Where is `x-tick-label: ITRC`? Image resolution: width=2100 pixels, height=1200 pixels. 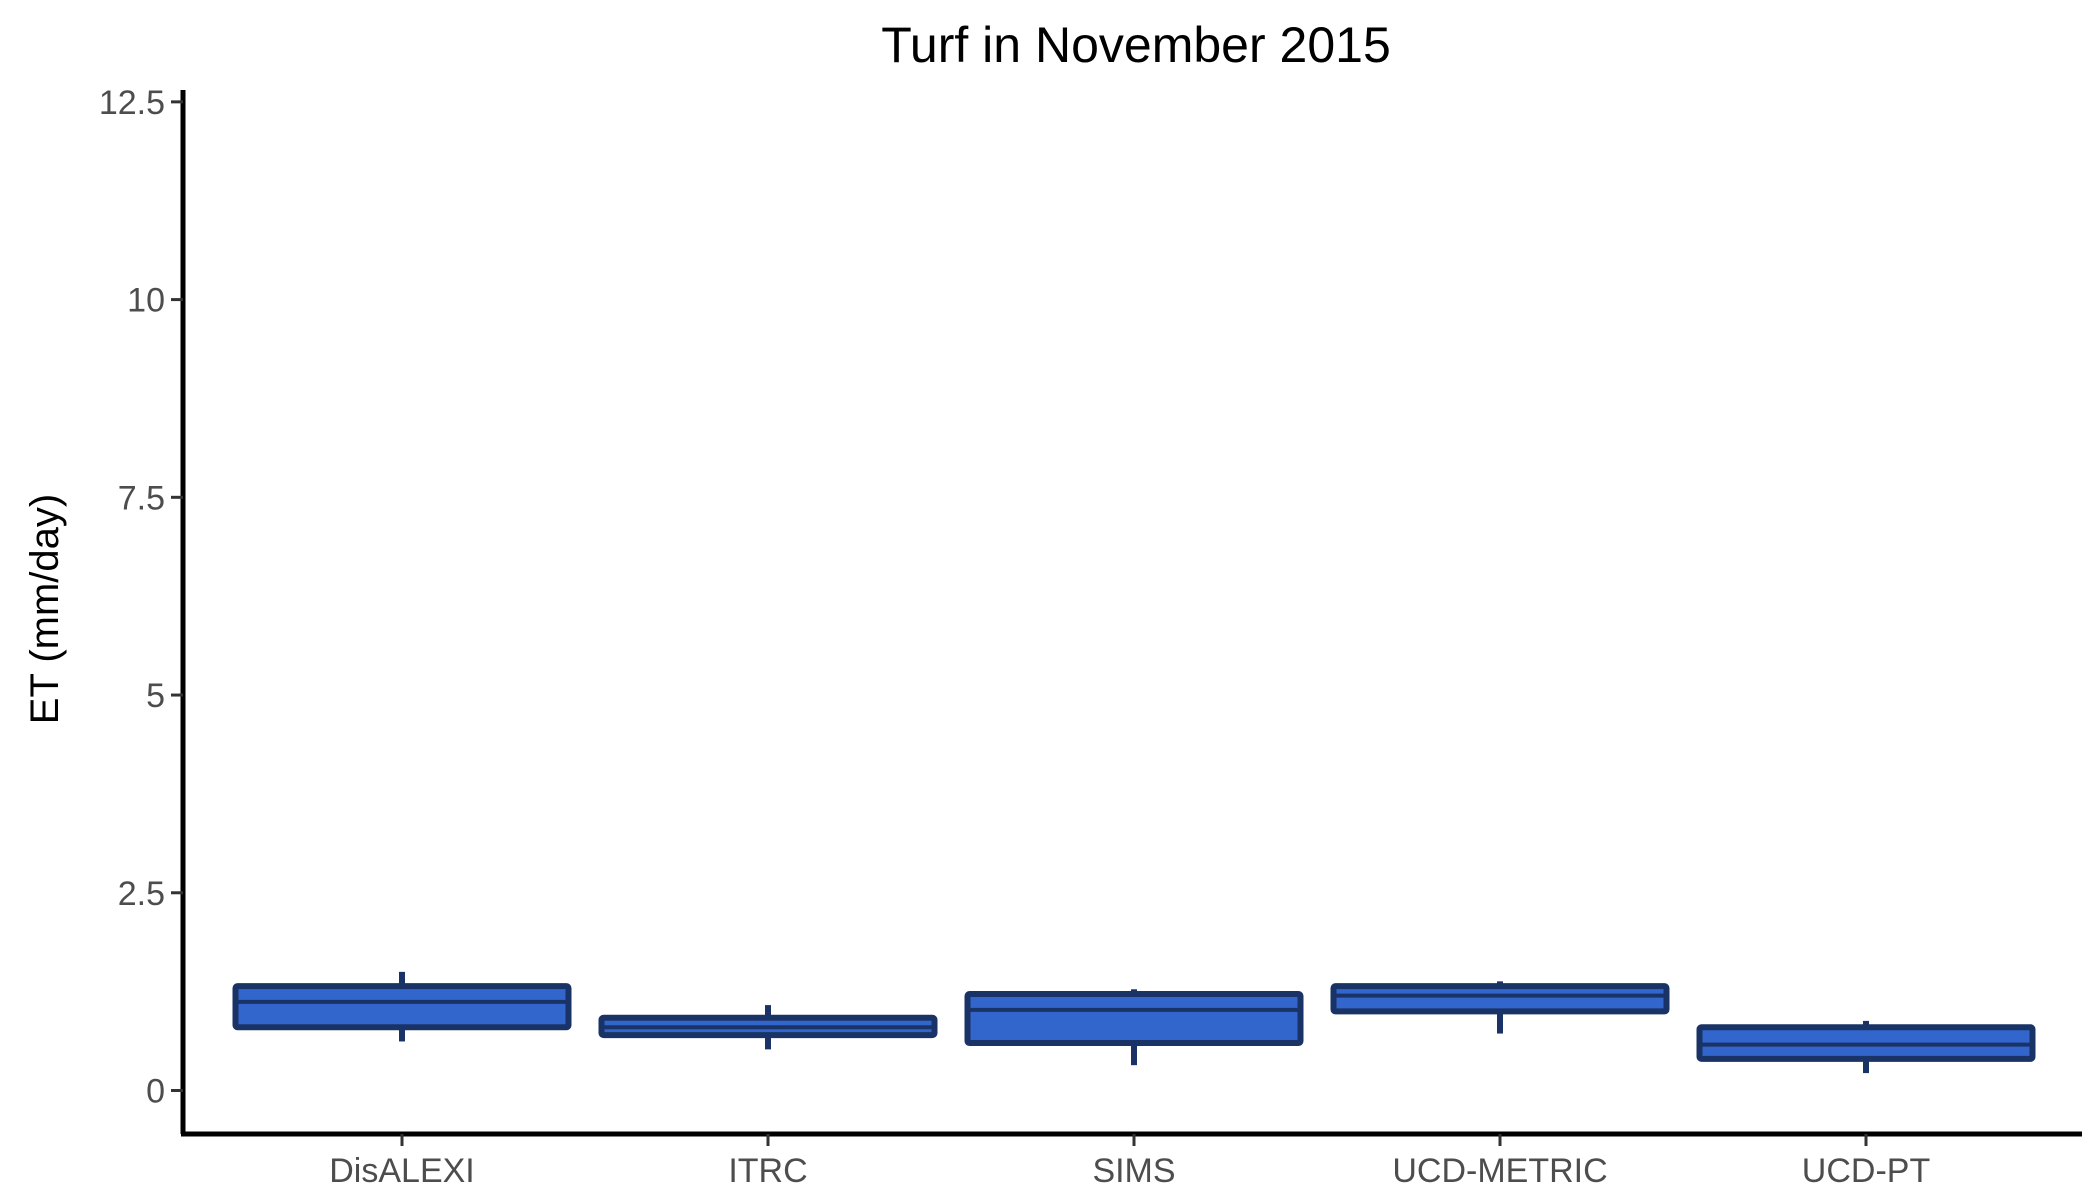 x-tick-label: ITRC is located at coordinates (767, 1171).